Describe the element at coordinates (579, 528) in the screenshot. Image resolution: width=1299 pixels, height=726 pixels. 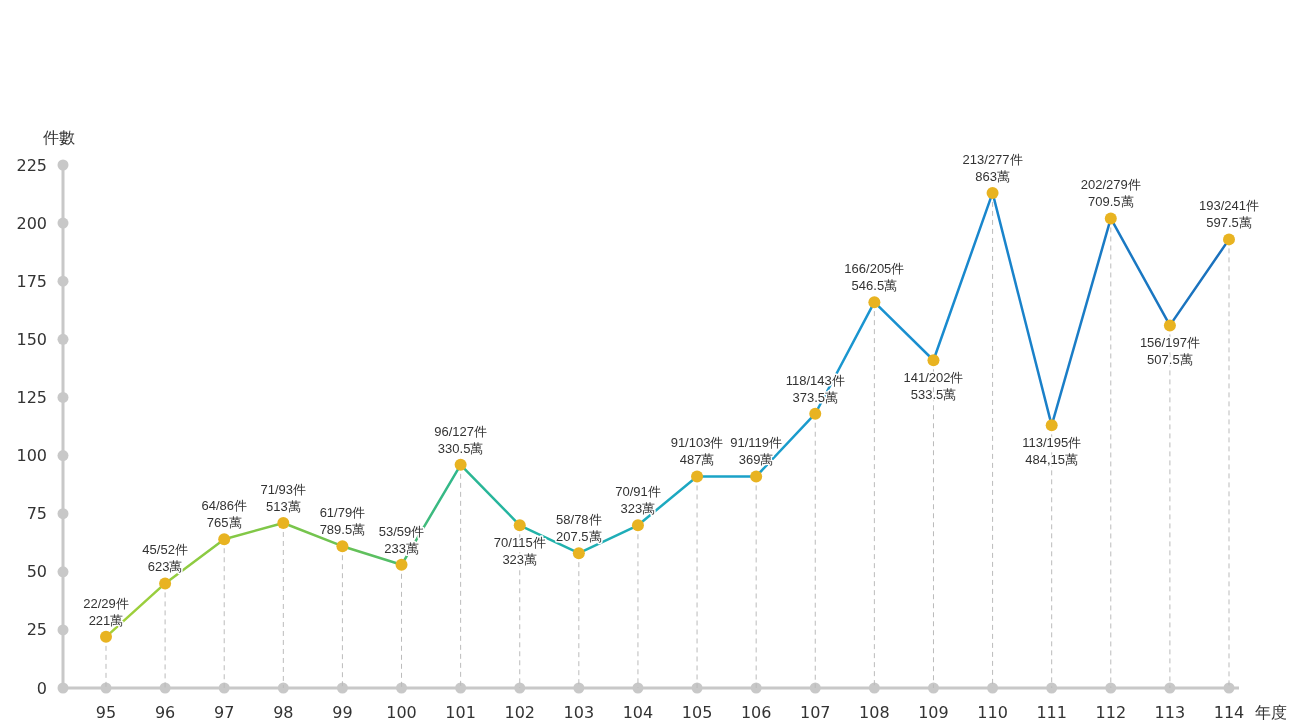
I see `data-label: 58/78件 207.5萬` at that location.